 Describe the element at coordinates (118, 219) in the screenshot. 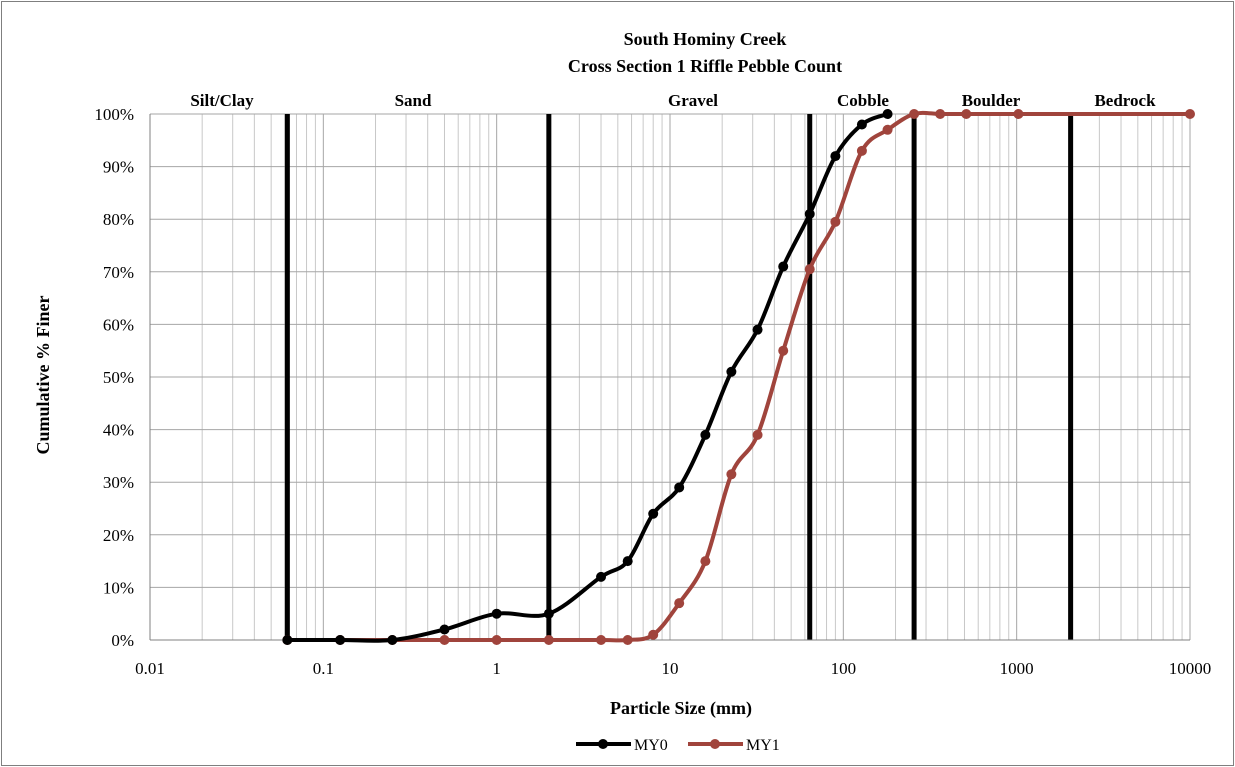

I see `y-tick-label: 80%` at that location.